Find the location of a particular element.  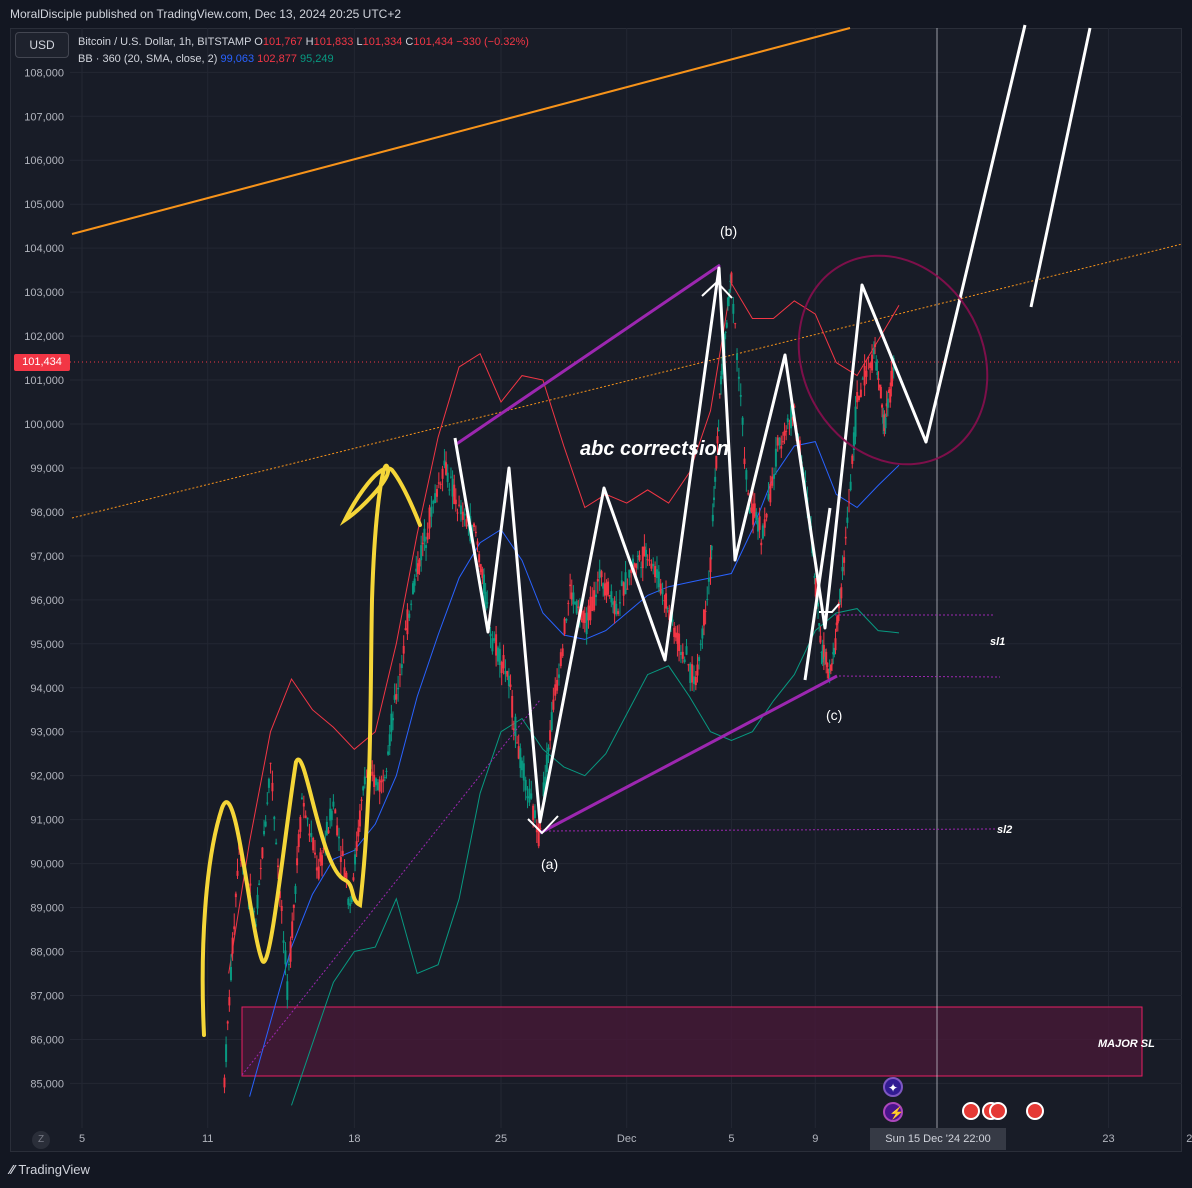

currency-button: USD is located at coordinates (42, 45).